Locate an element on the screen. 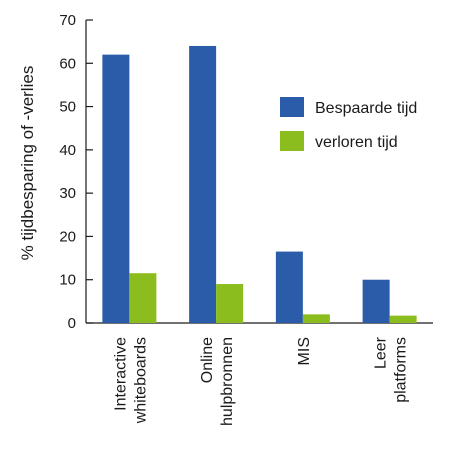 The height and width of the screenshot is (455, 459). x-category-label: MIS is located at coordinates (304, 351).